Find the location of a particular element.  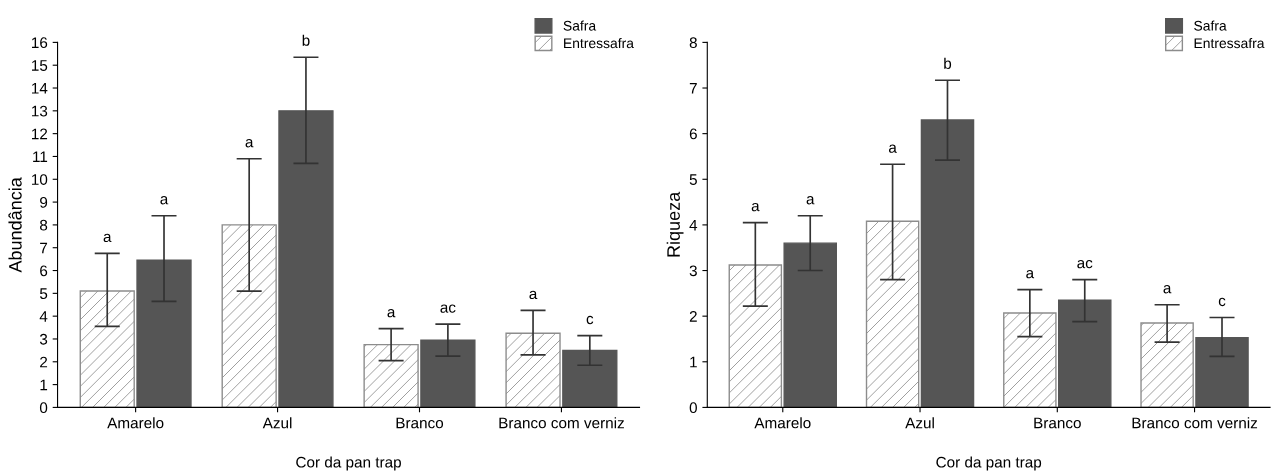

y-tick-label: 12 is located at coordinates (40, 134).